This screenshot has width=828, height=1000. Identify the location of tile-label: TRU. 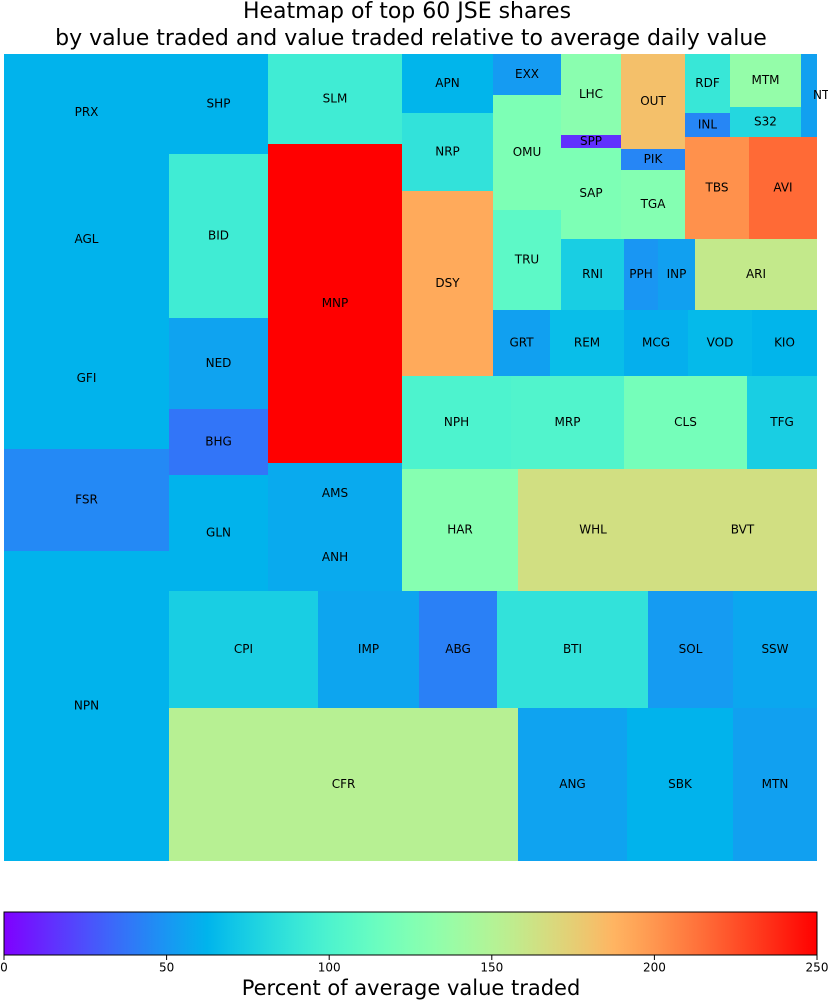
(526, 260).